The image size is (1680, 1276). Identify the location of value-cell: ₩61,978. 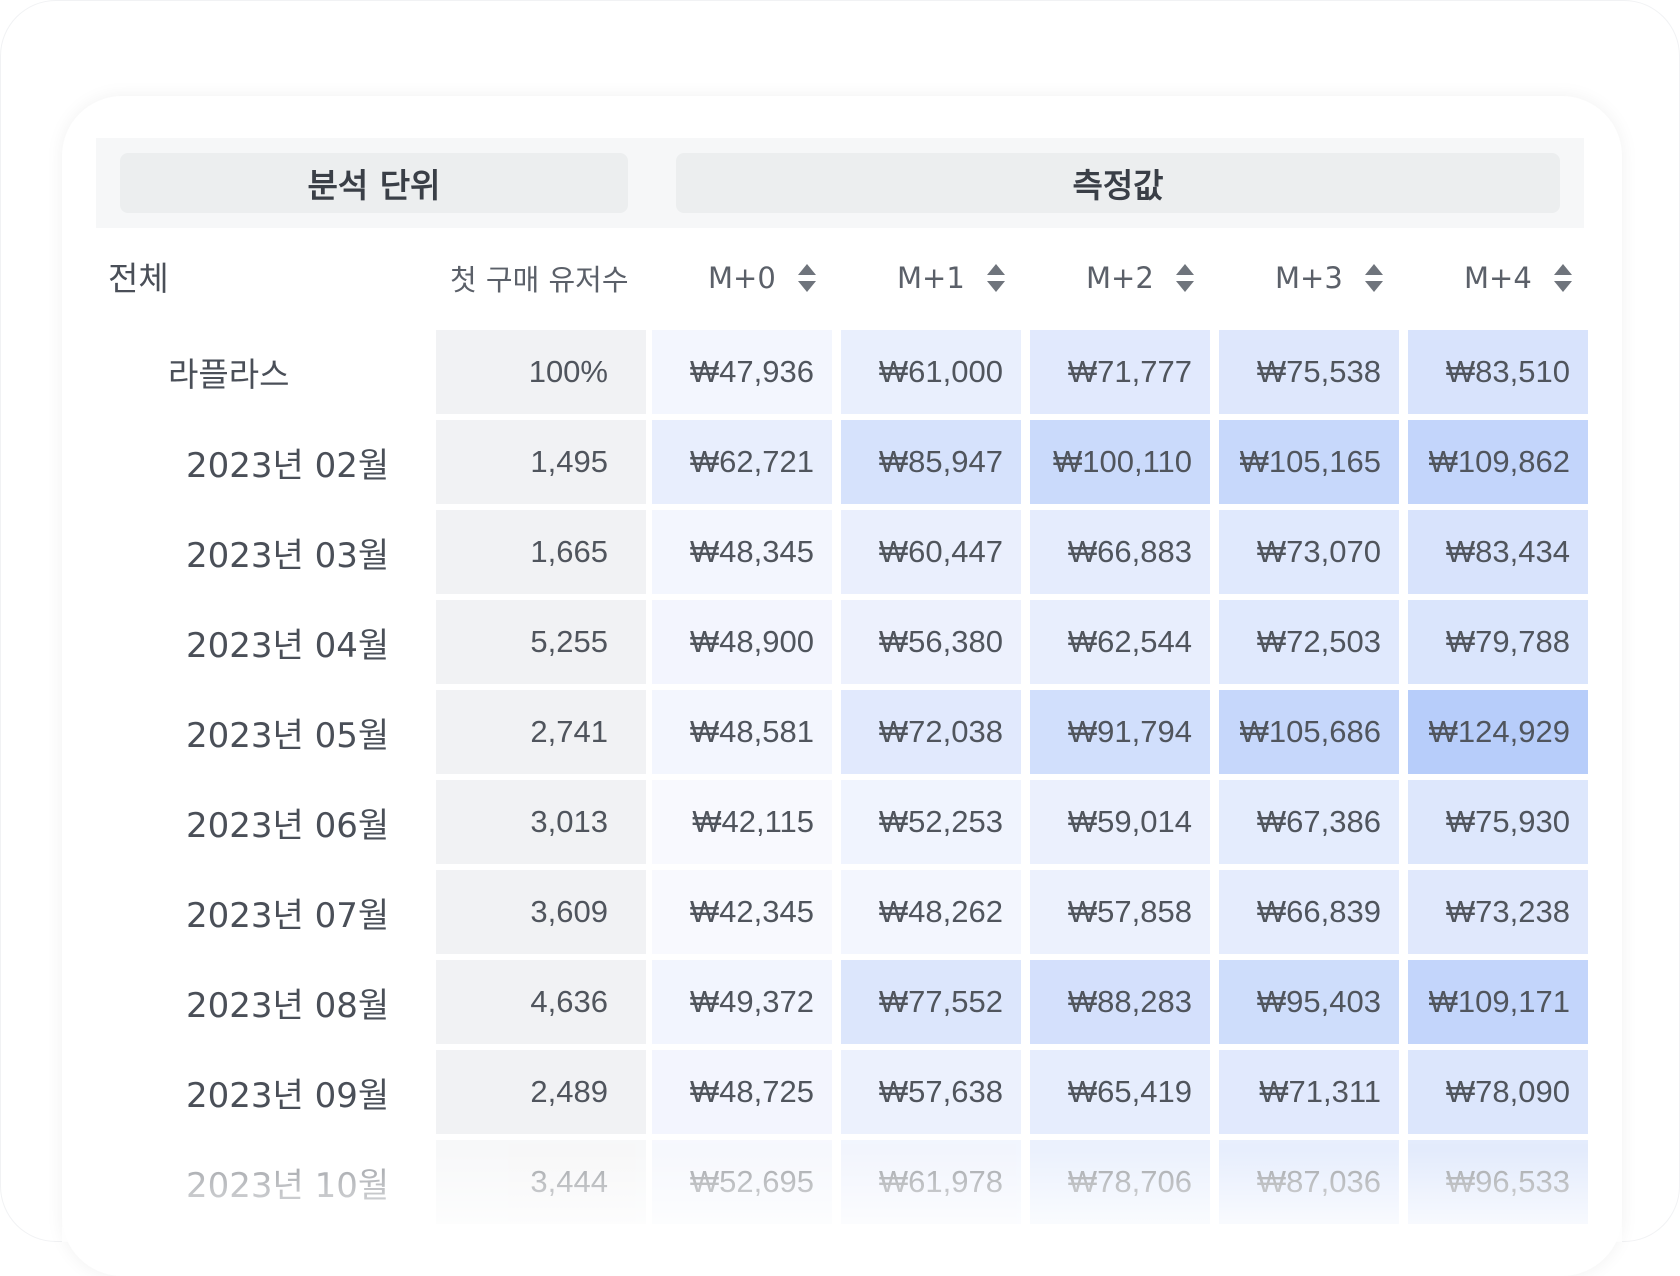
(931, 1182).